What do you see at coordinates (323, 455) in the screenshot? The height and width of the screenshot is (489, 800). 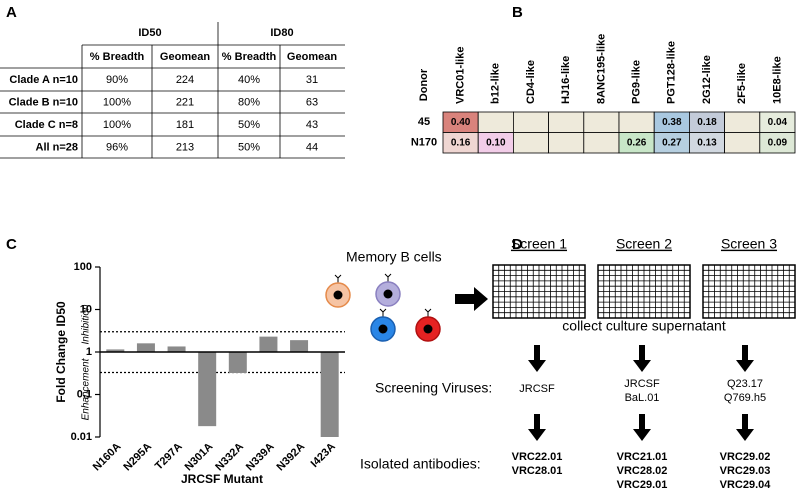 I see `x-tick-label: I423A` at bounding box center [323, 455].